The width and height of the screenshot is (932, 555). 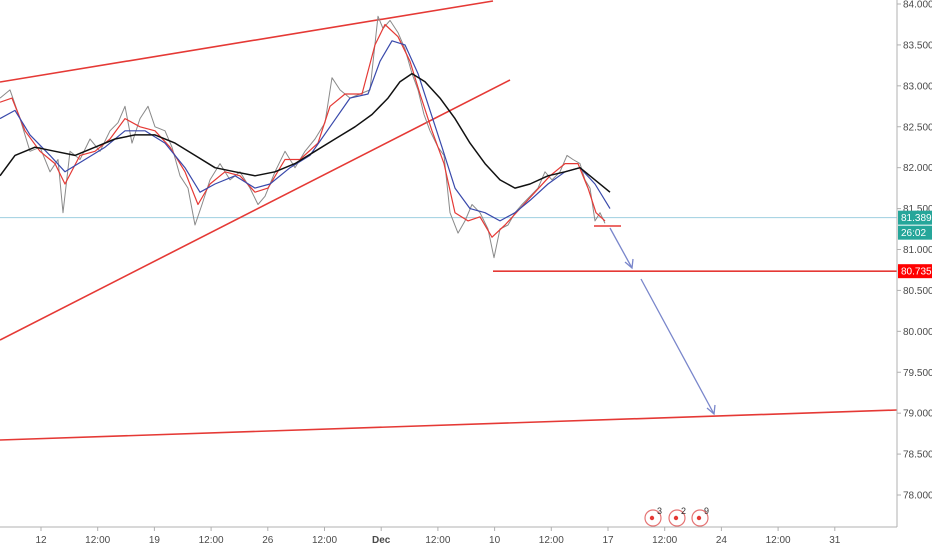 I want to click on y-tick-label: 79.500, so click(x=917, y=373).